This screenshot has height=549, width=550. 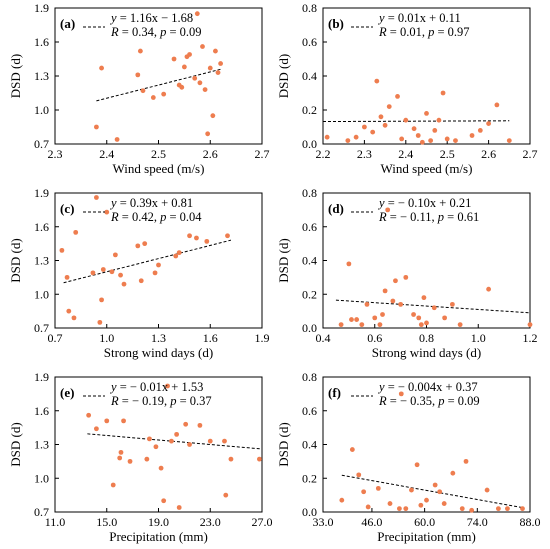 I want to click on x-tick-label: 2.2, so click(x=323, y=154).